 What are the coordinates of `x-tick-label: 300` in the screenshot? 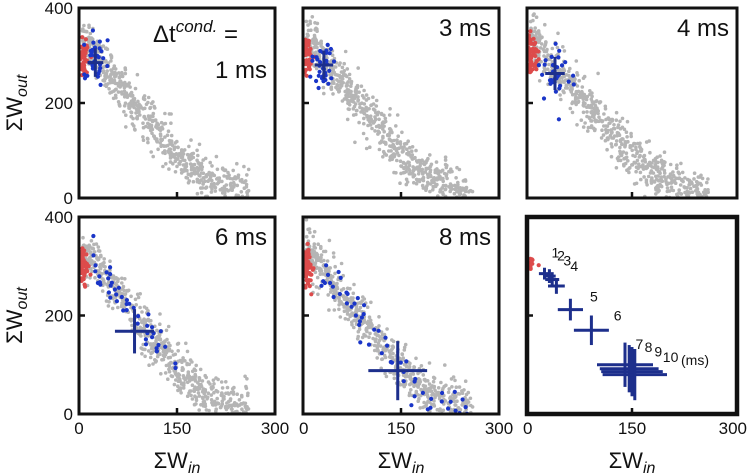 It's located at (275, 428).